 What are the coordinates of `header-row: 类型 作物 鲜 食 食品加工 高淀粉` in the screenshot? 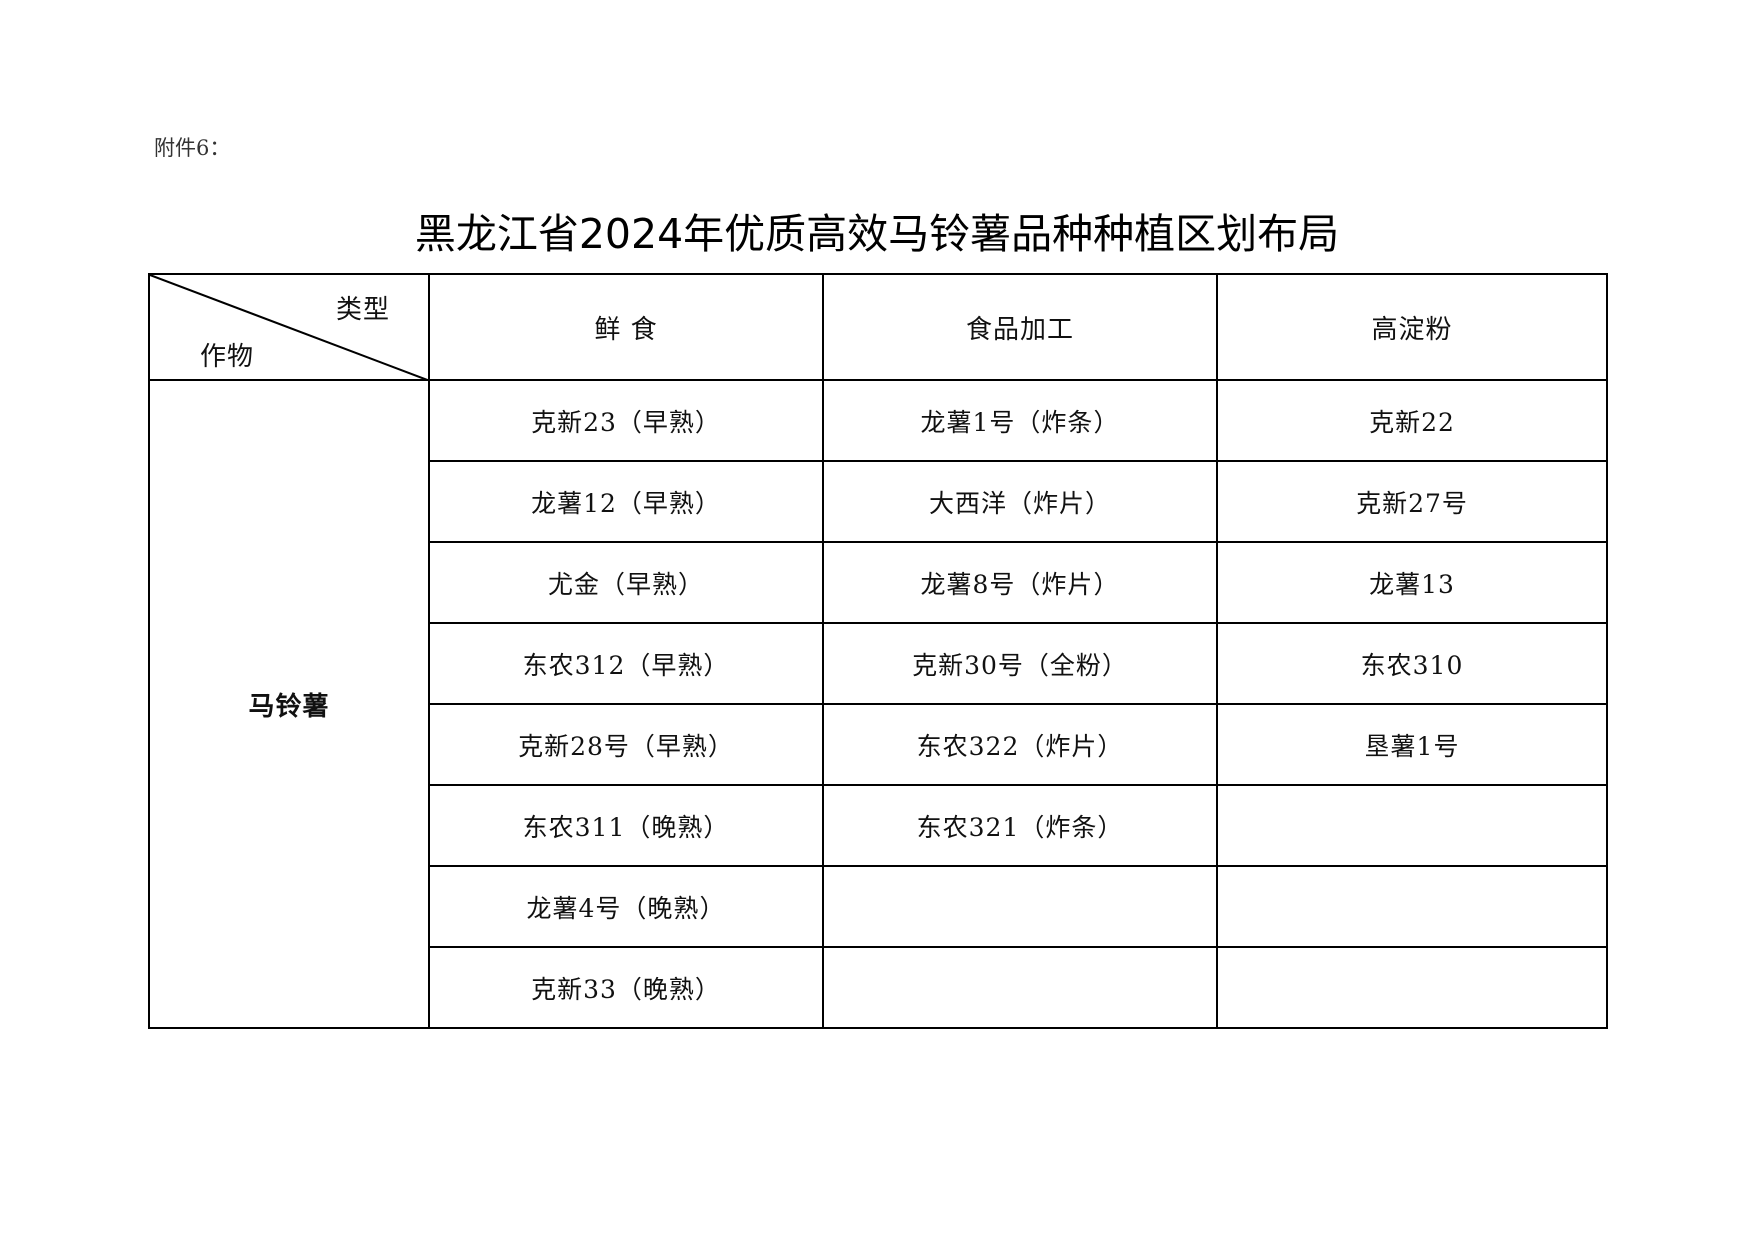 It's located at (878, 327).